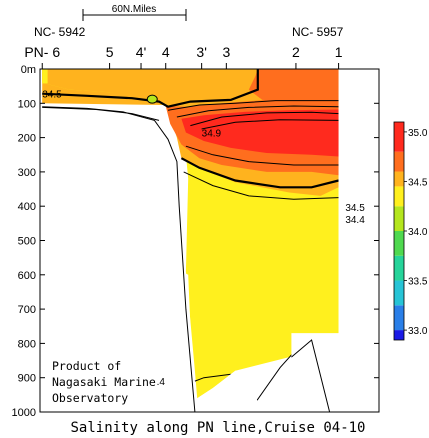 The height and width of the screenshot is (438, 429). Describe the element at coordinates (90, 398) in the screenshot. I see `credit-line-3: Observatory` at that location.